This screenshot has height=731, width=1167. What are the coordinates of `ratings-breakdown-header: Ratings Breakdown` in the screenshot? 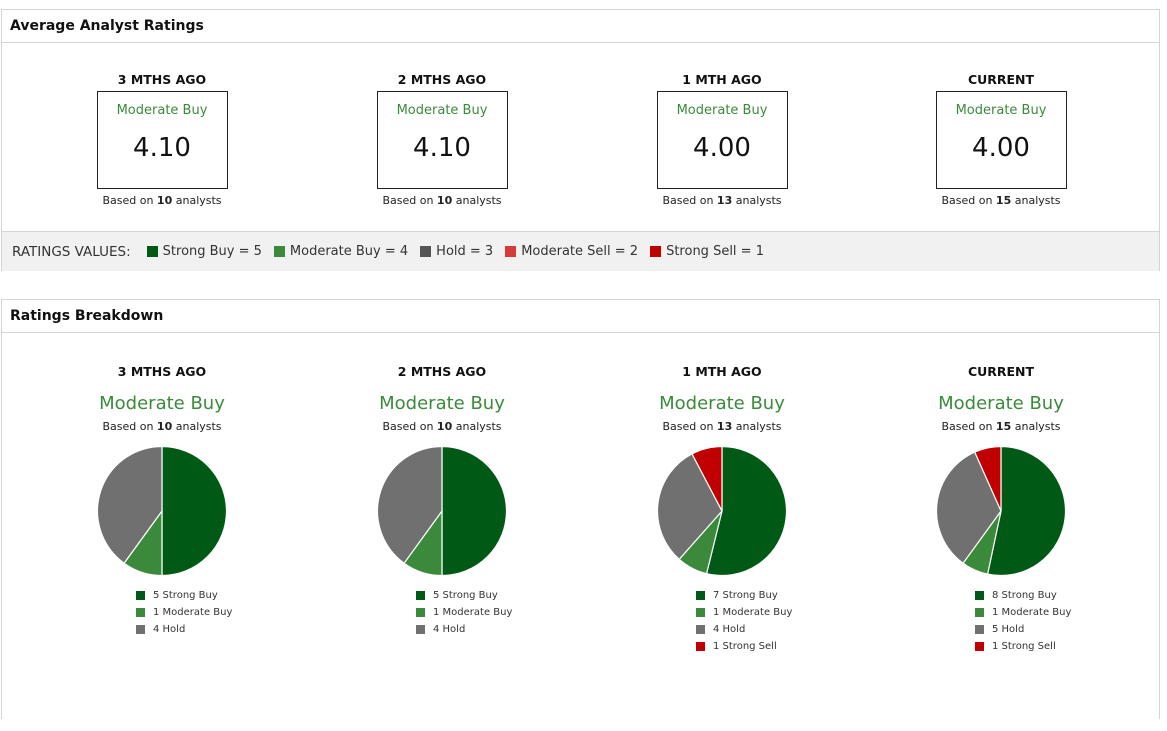 It's located at (580, 316).